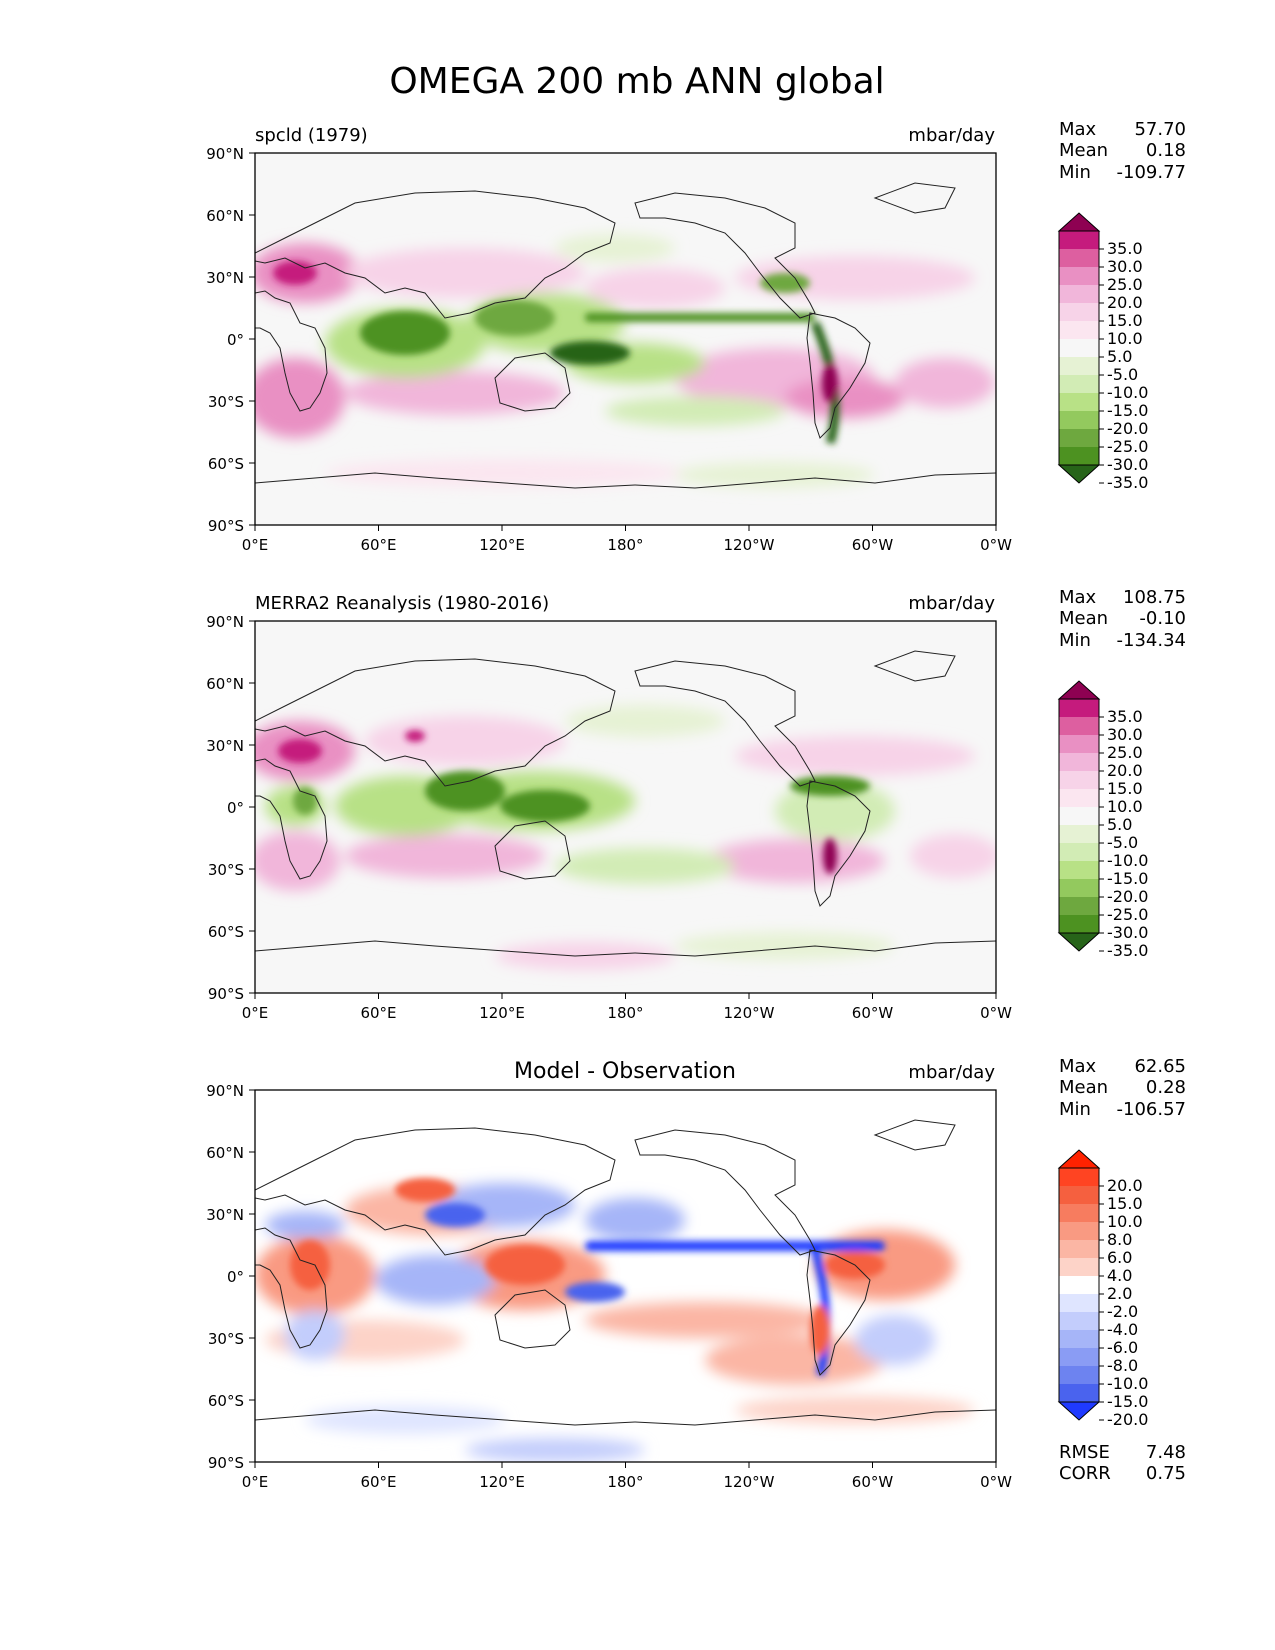 The image size is (1275, 1650). I want to click on panel-2-yaxis: 90°N 60°N 30°N 0° 30°S 60°S 90°S, so click(230, 808).